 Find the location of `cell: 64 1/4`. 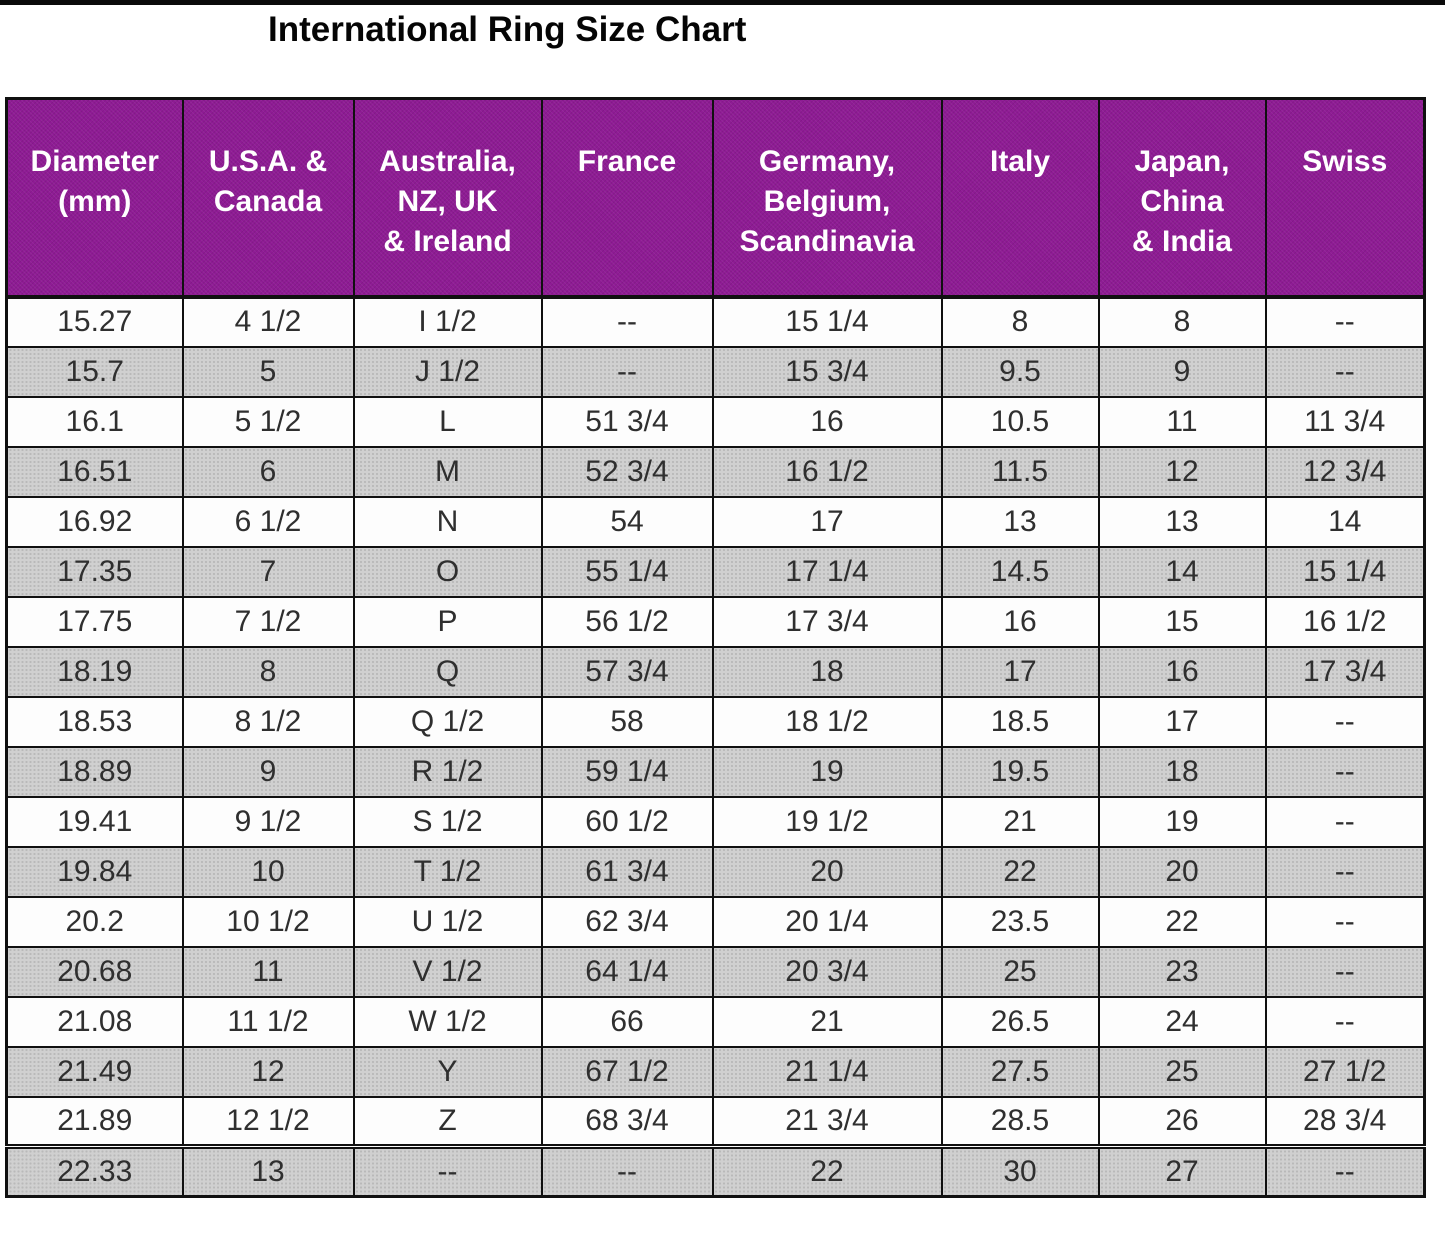

cell: 64 1/4 is located at coordinates (627, 971).